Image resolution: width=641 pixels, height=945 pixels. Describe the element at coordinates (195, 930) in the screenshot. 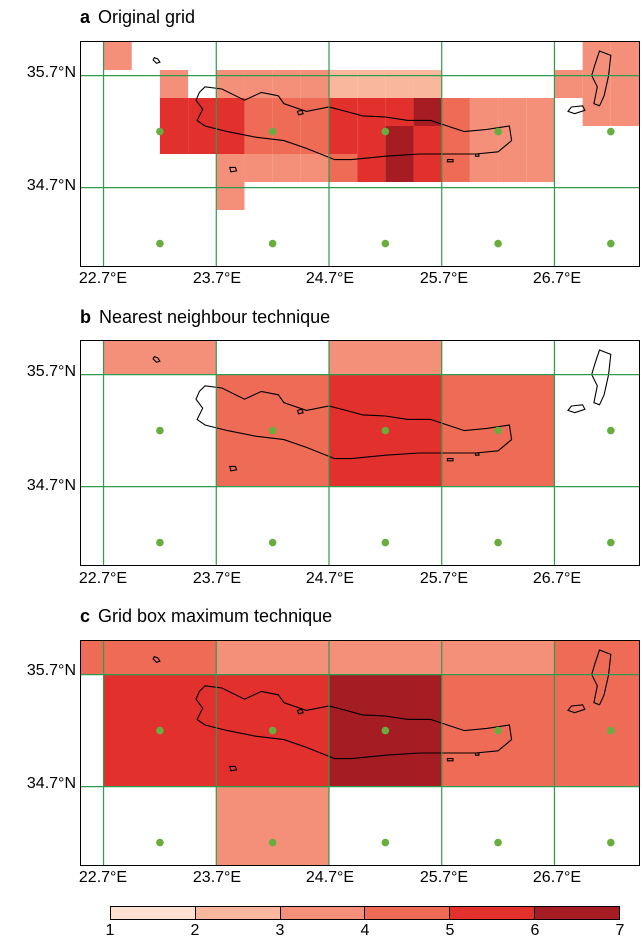

I see `legend-tick: 2` at that location.